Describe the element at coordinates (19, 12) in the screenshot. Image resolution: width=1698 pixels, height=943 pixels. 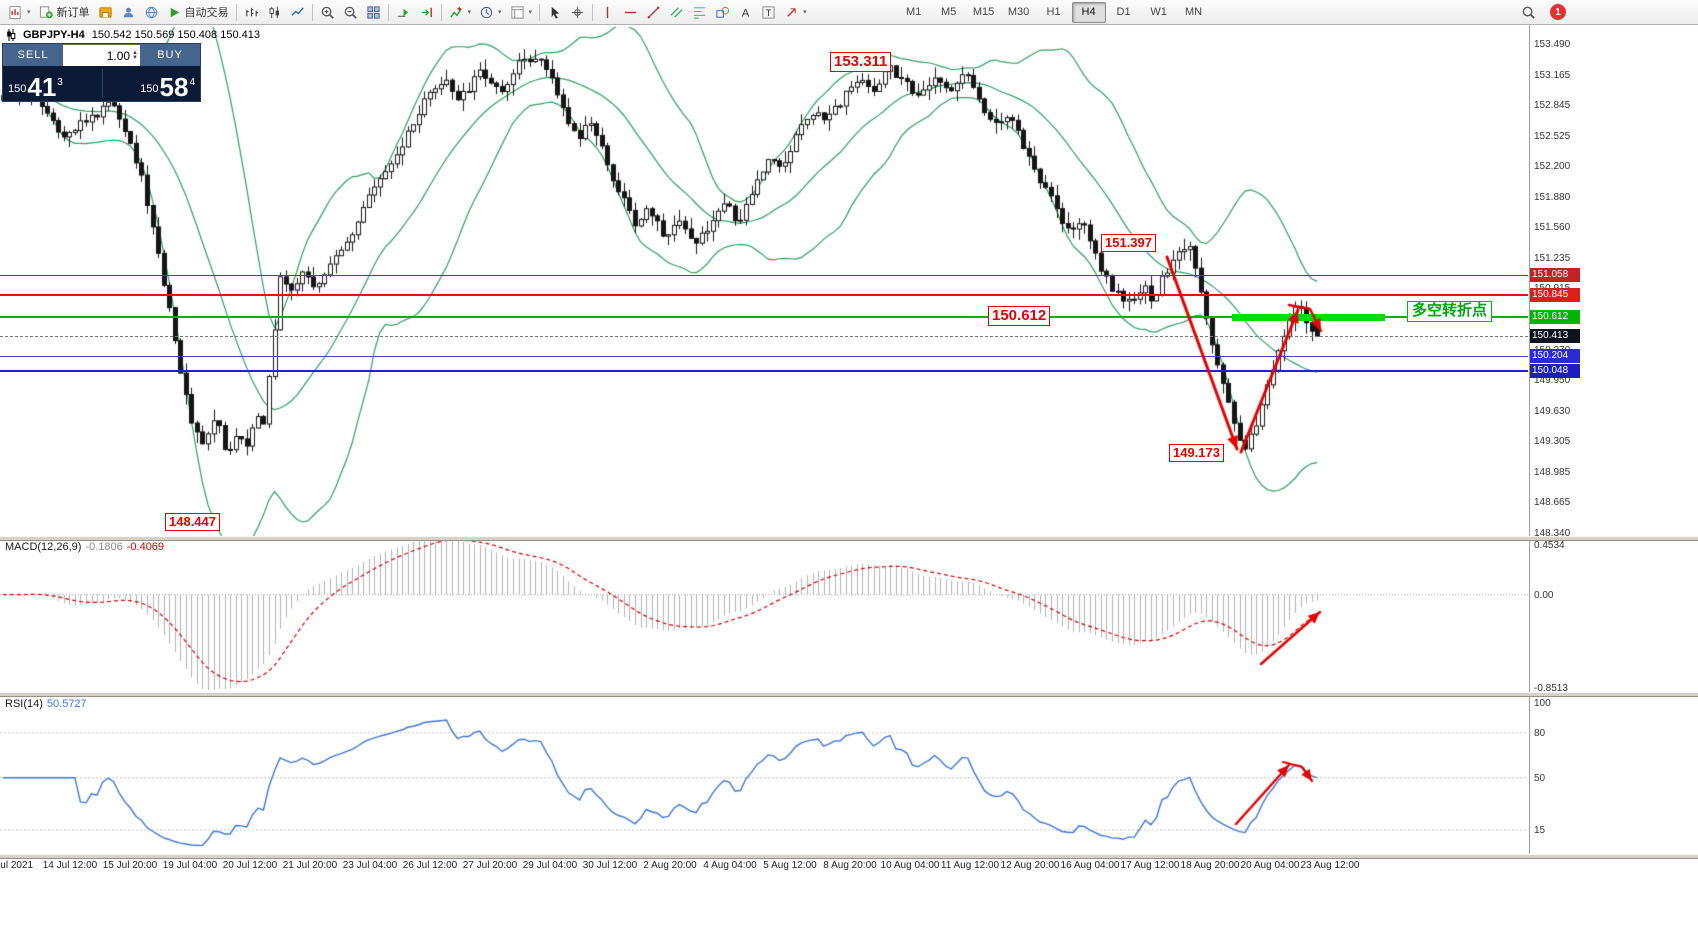
I see `new-chart-button: ▾` at that location.